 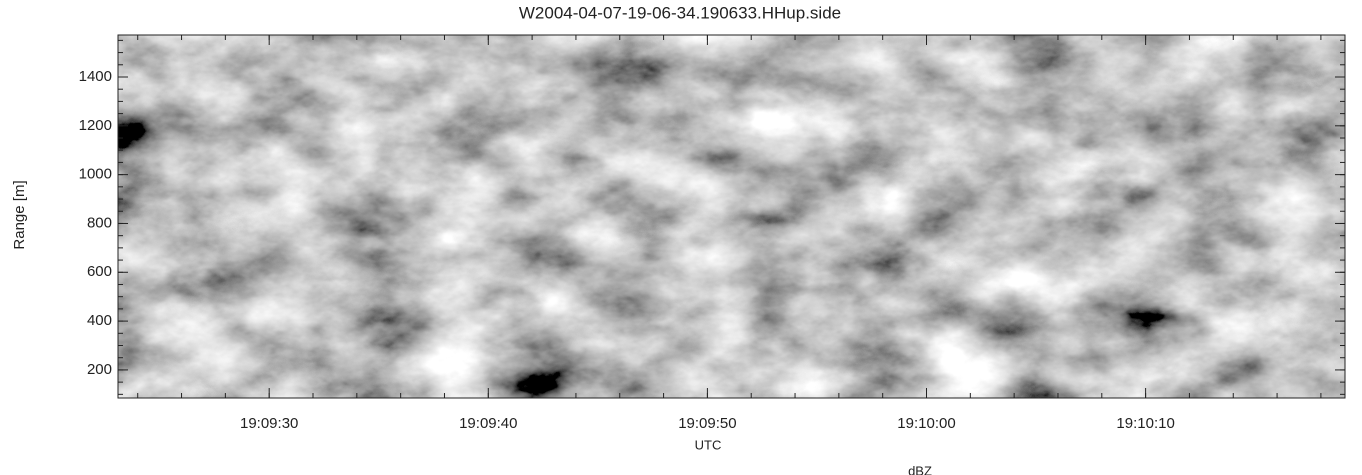 I want to click on x-axis-label: UTC, so click(x=708, y=444).